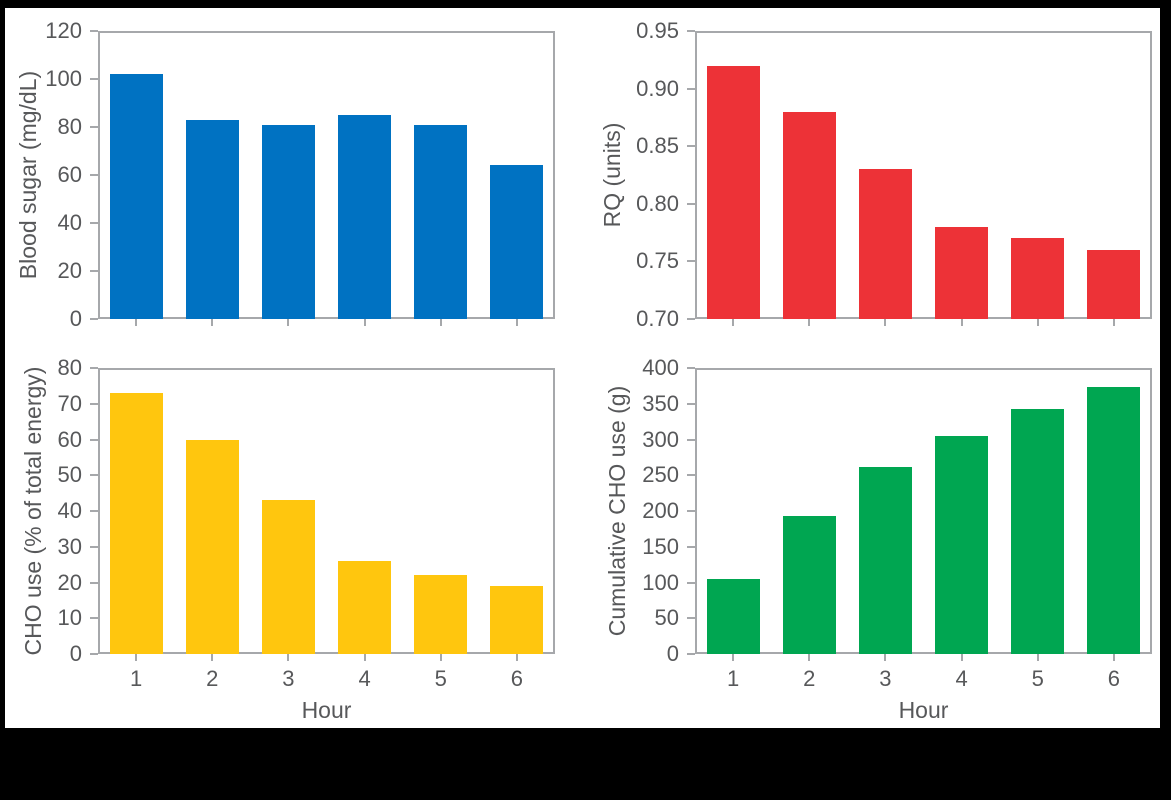  What do you see at coordinates (69, 546) in the screenshot?
I see `y-tick-label: 30` at bounding box center [69, 546].